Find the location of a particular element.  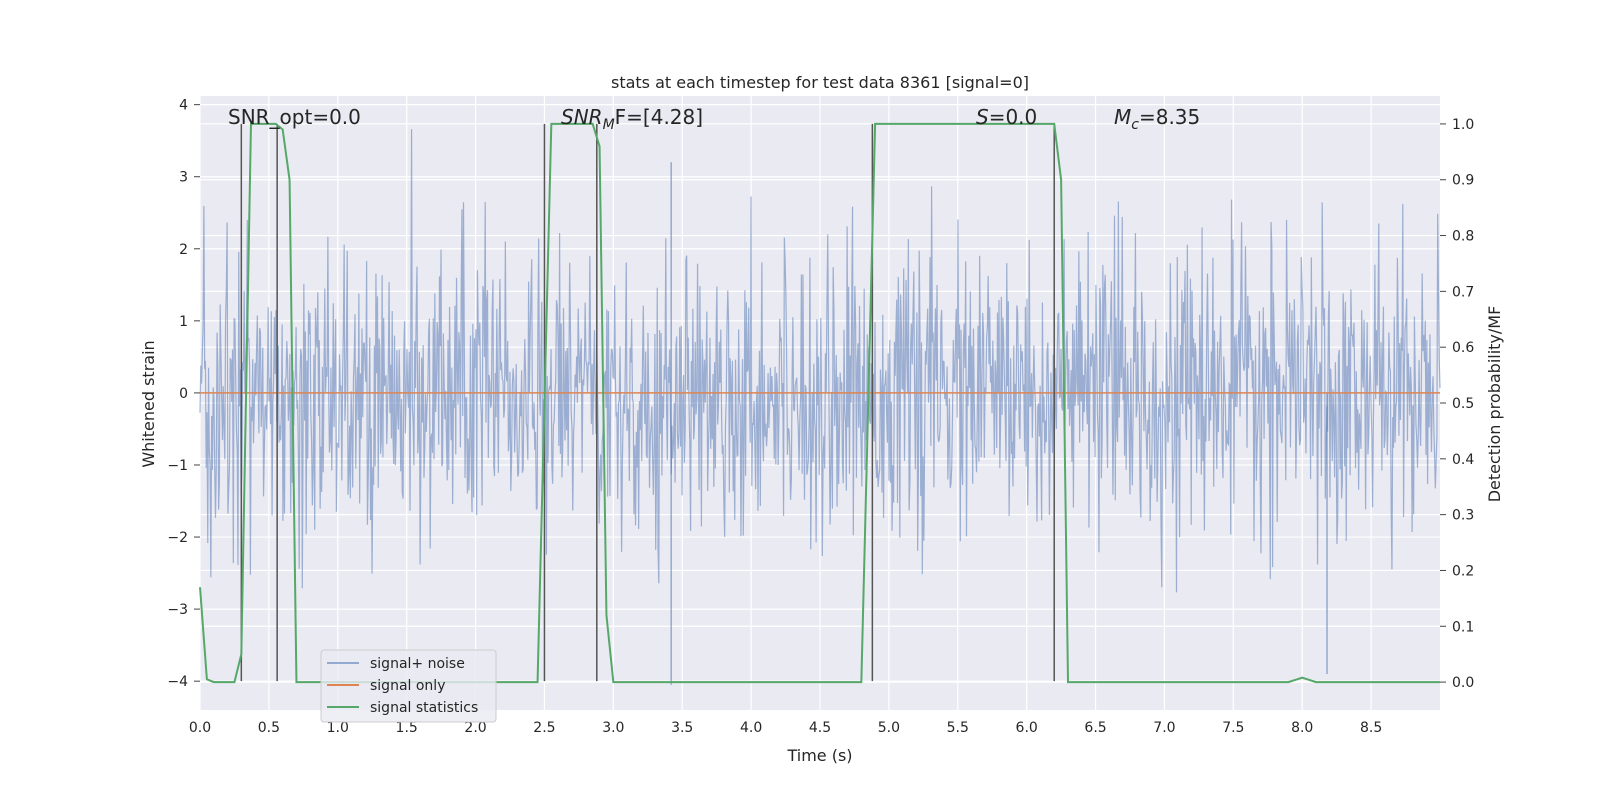

x-tick-label: 3.0 is located at coordinates (613, 728).